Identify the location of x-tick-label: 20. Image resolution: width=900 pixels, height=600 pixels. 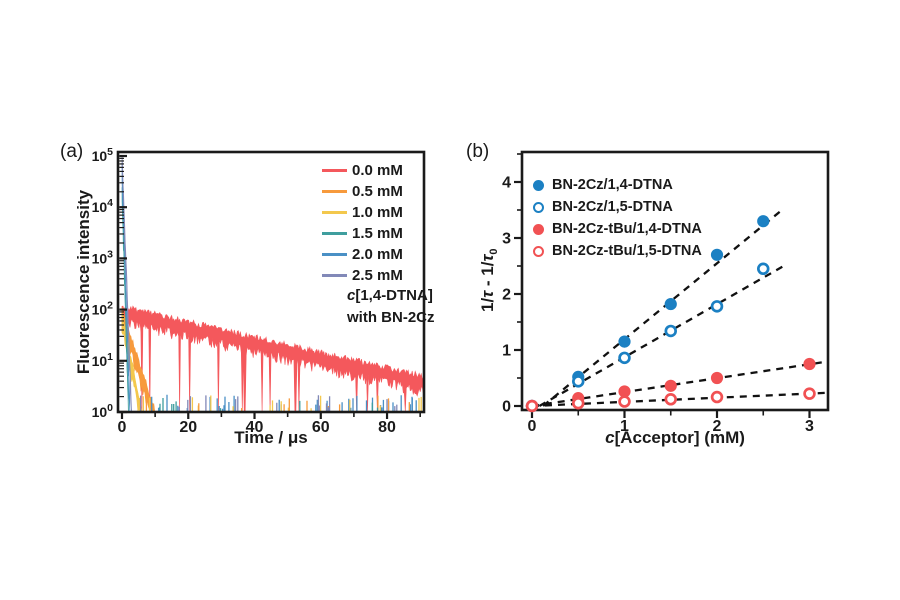
(188, 427).